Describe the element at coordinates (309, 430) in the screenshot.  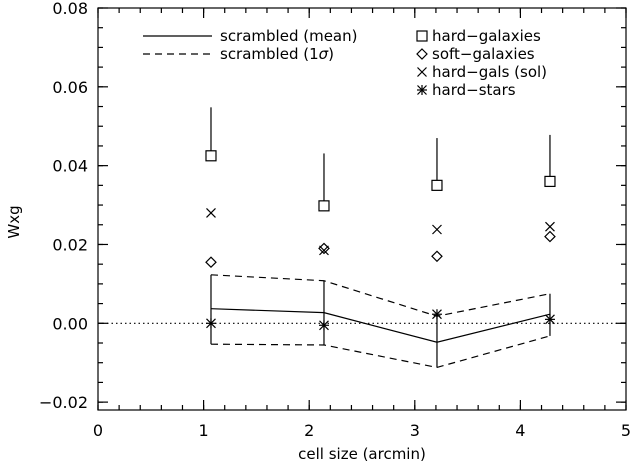
I see `x-tick-label: 2` at that location.